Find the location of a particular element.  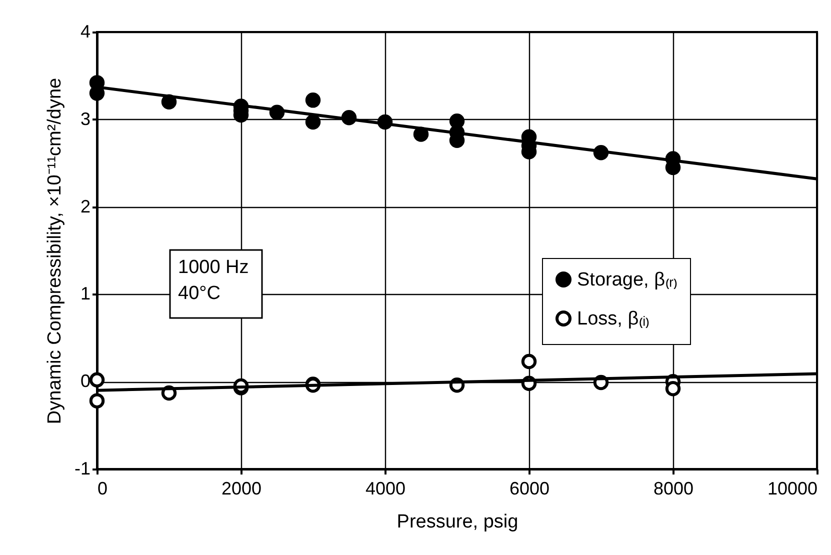

x-axis-title: Pressure, psig is located at coordinates (457, 522).